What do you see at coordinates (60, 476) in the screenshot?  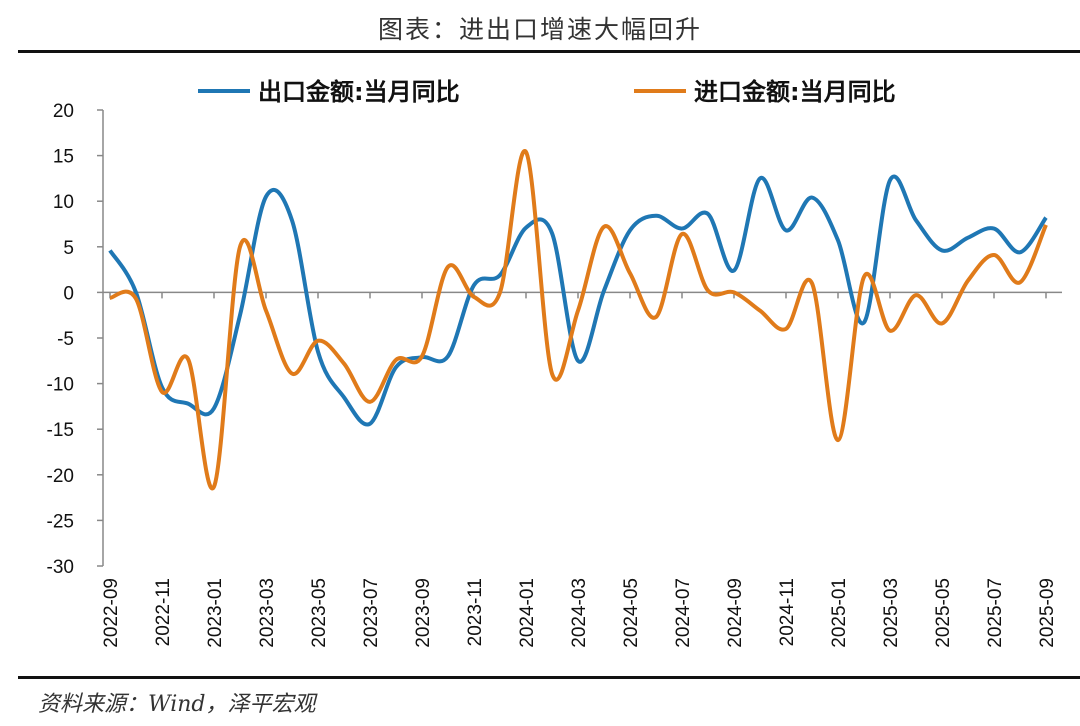 I see `y-tick-label: -20` at bounding box center [60, 476].